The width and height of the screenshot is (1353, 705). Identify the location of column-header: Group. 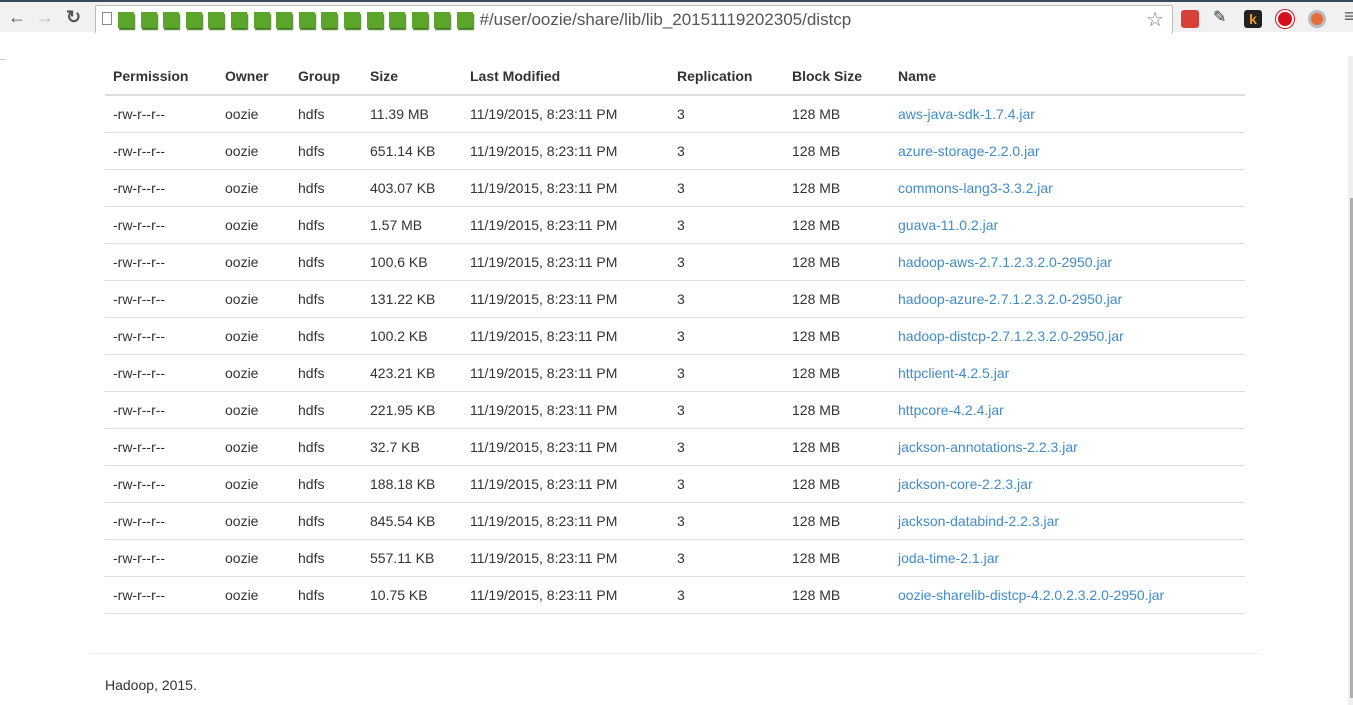
(326, 76).